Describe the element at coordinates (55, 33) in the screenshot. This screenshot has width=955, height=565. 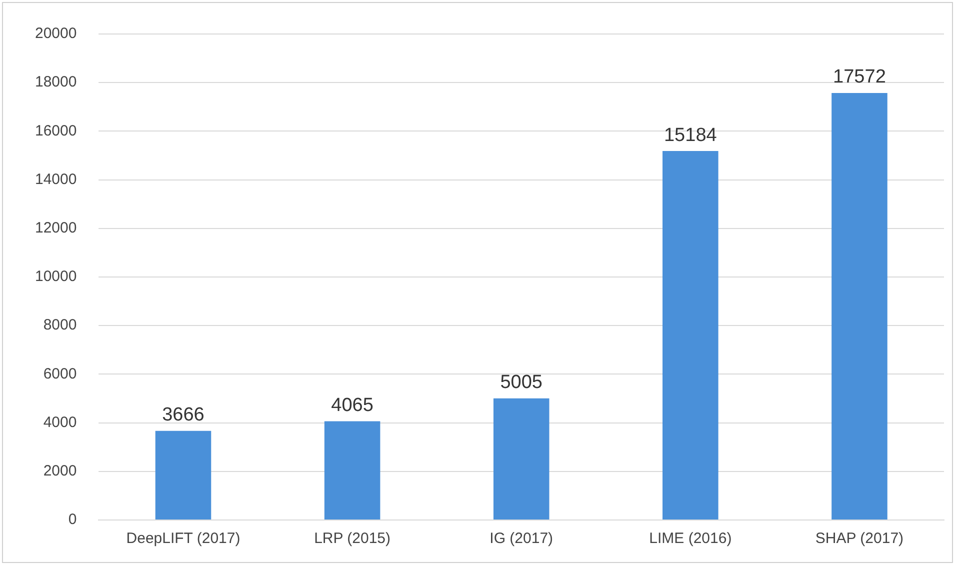
I see `y-tick-label: 20000` at that location.